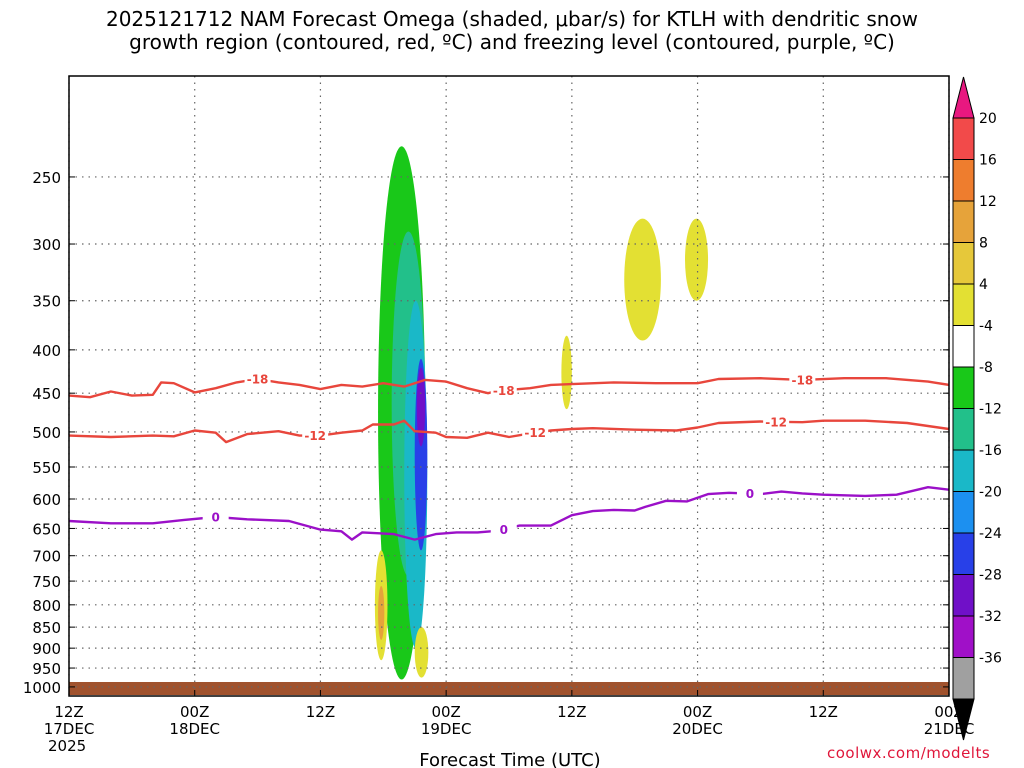 The width and height of the screenshot is (1024, 768). Describe the element at coordinates (909, 753) in the screenshot. I see `watermark: coolwx.com/modelts` at that location.